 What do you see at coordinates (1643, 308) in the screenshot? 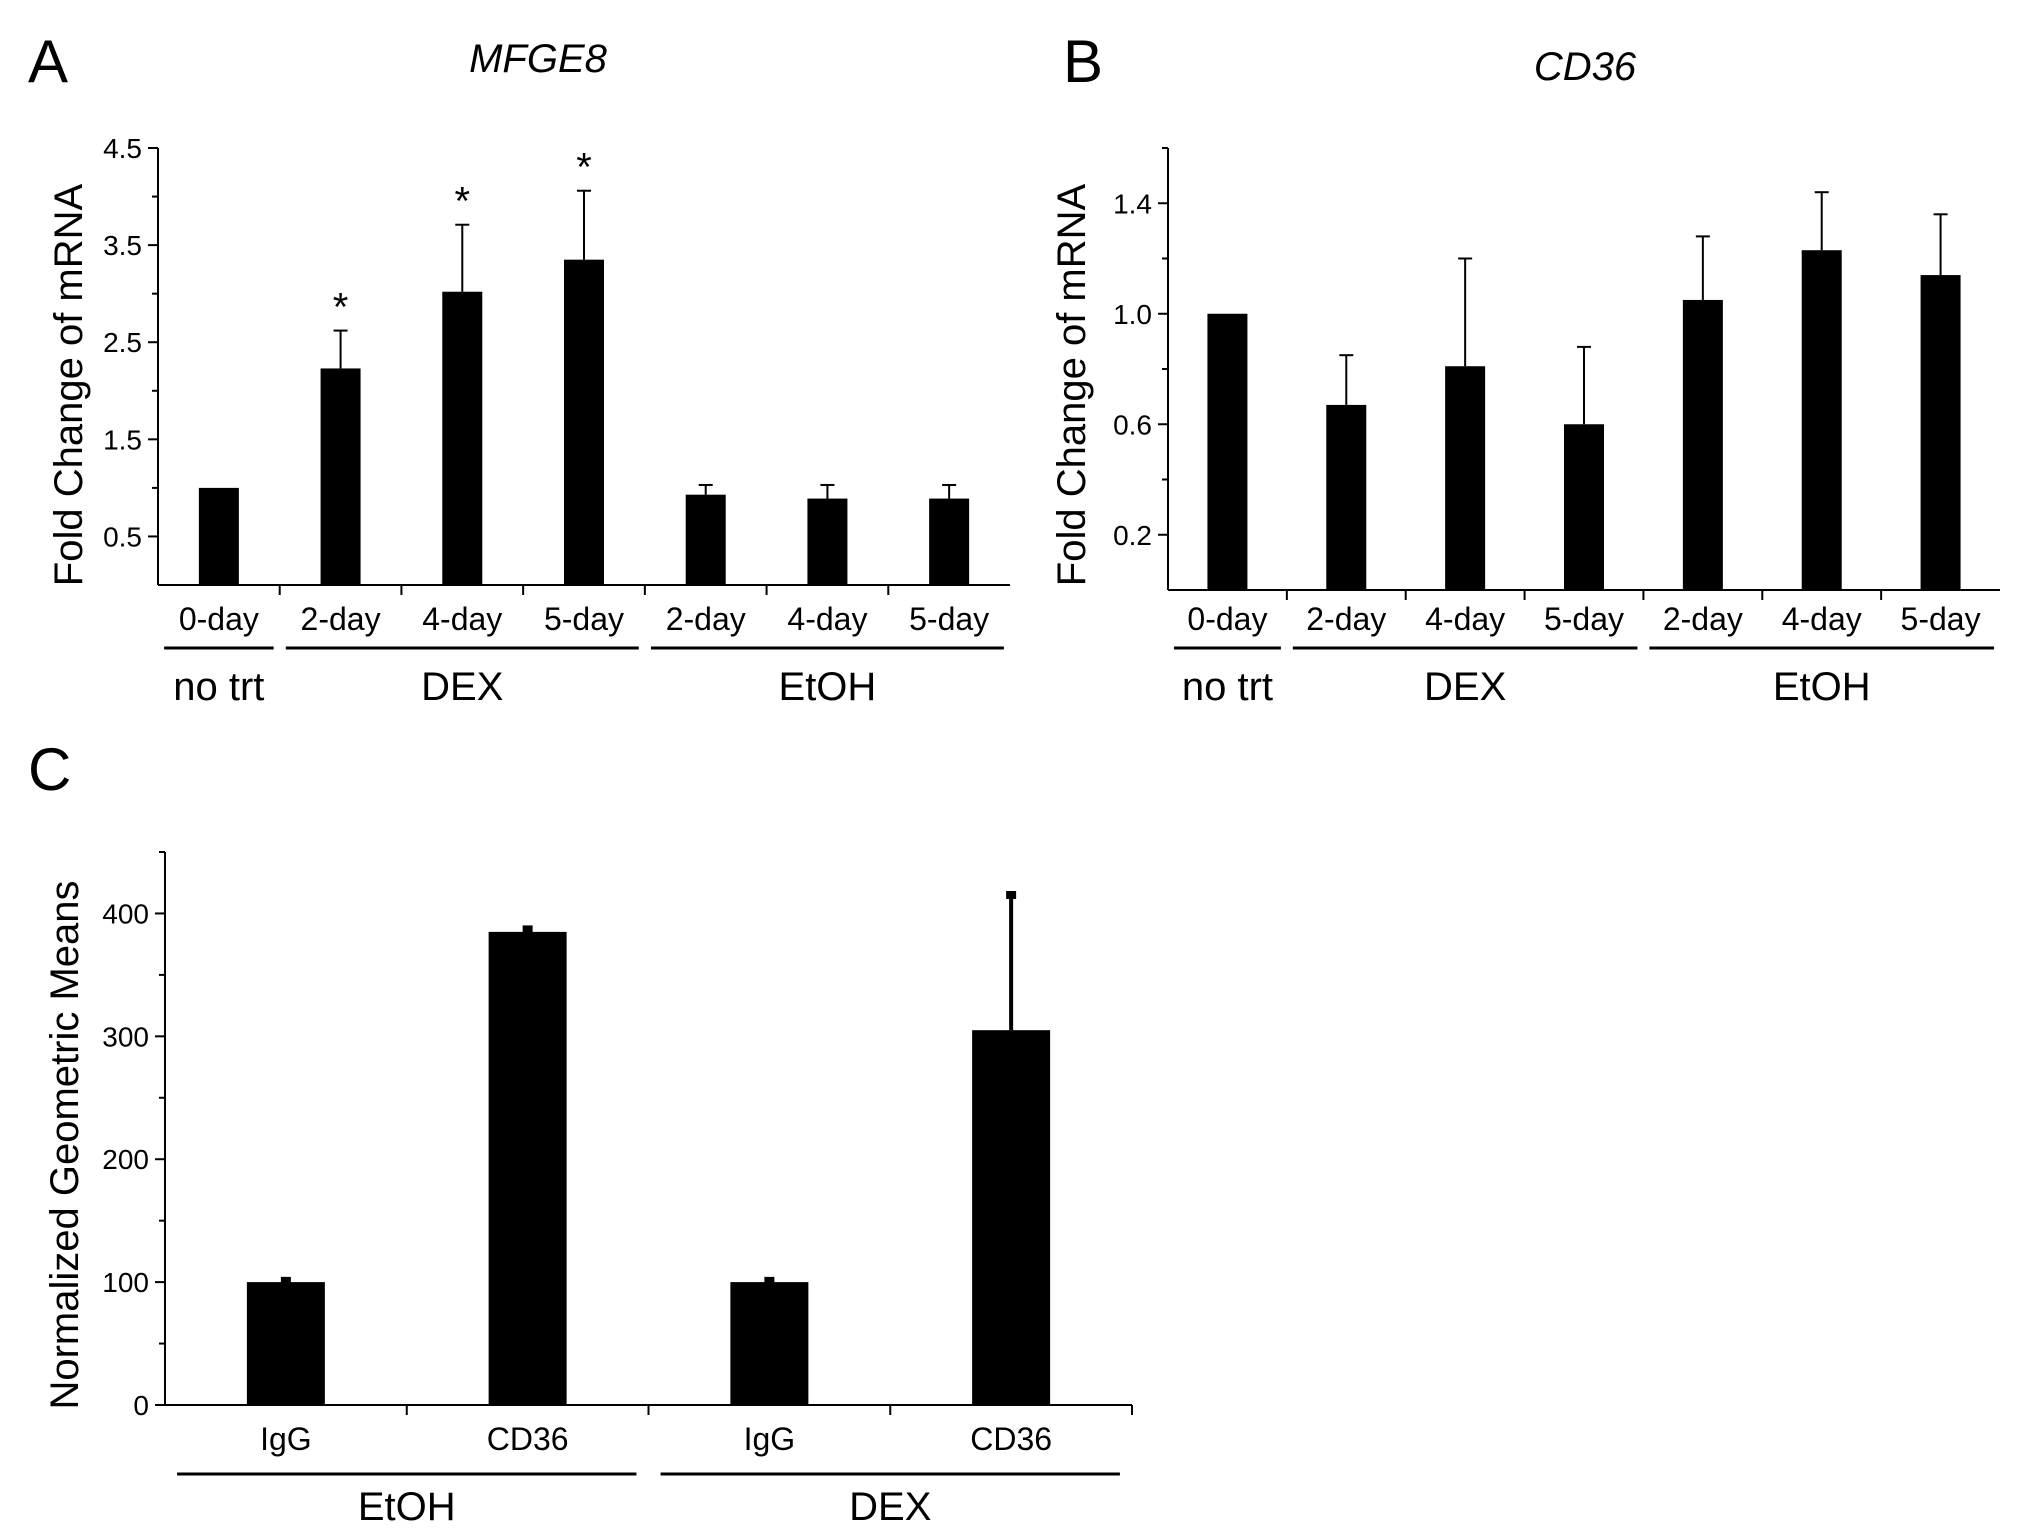
I see `error-bars-b` at bounding box center [1643, 308].